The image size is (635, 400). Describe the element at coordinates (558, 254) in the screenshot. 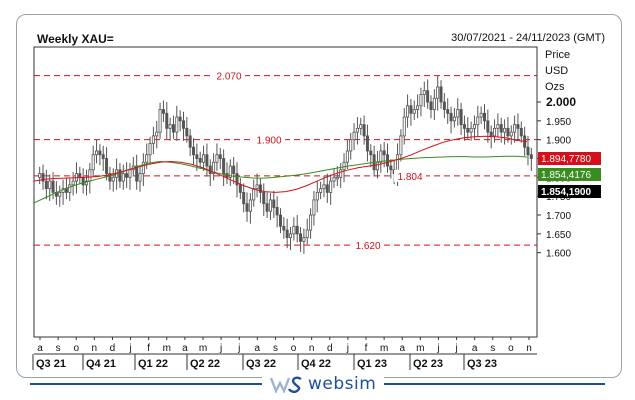

I see `y-tick-label: 1.600` at that location.